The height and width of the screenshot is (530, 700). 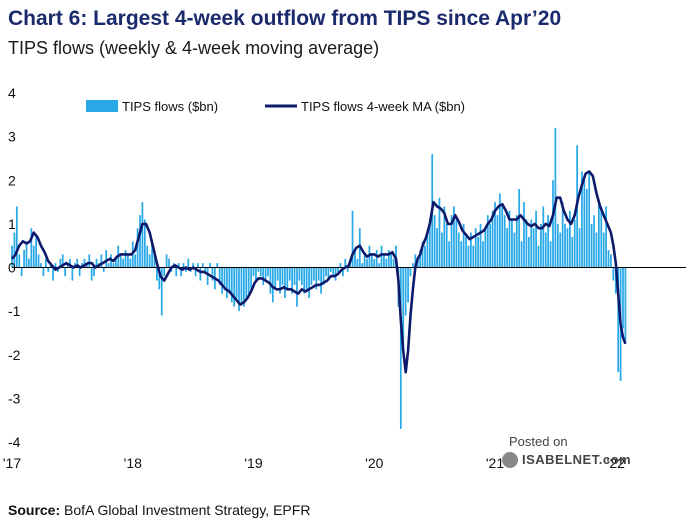 I want to click on y-tick-0: 4, so click(x=12, y=93).